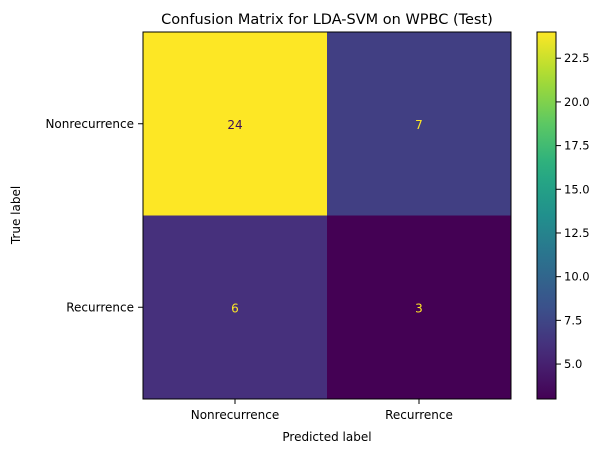 This screenshot has height=455, width=605. I want to click on cell-value-label: 7, so click(419, 125).